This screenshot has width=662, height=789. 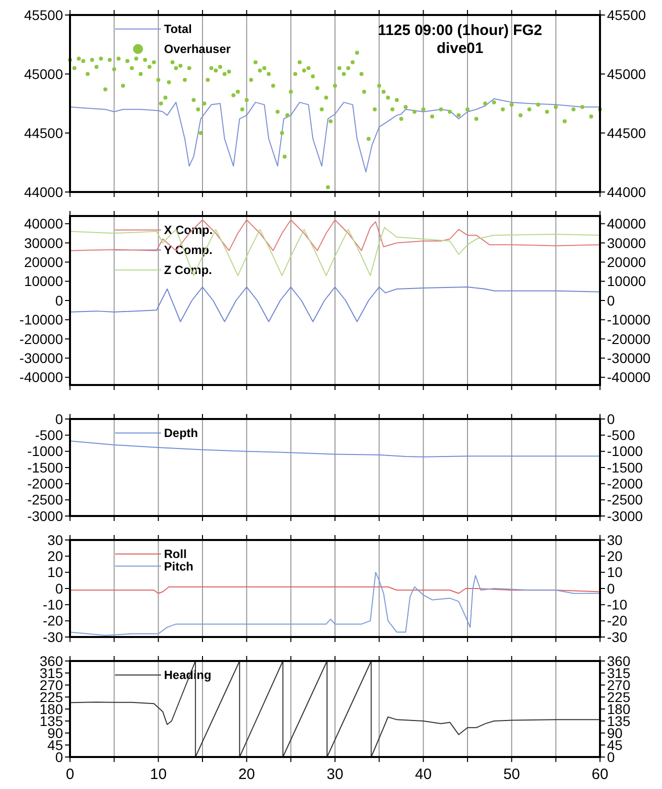 I want to click on y2-tick-label: -10, so click(x=617, y=604).